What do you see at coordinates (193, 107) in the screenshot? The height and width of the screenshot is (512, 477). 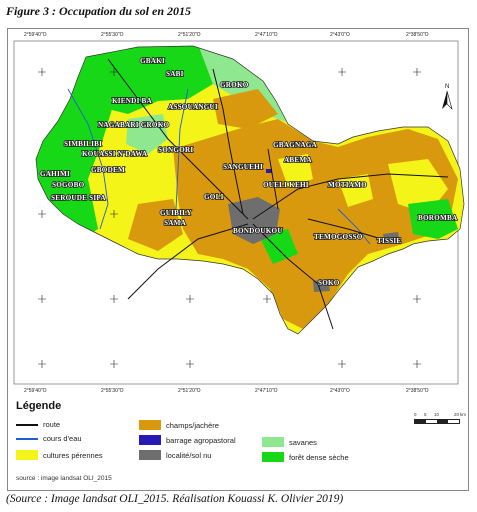 I see `label-assouangui: ASSOUANGUI` at bounding box center [193, 107].